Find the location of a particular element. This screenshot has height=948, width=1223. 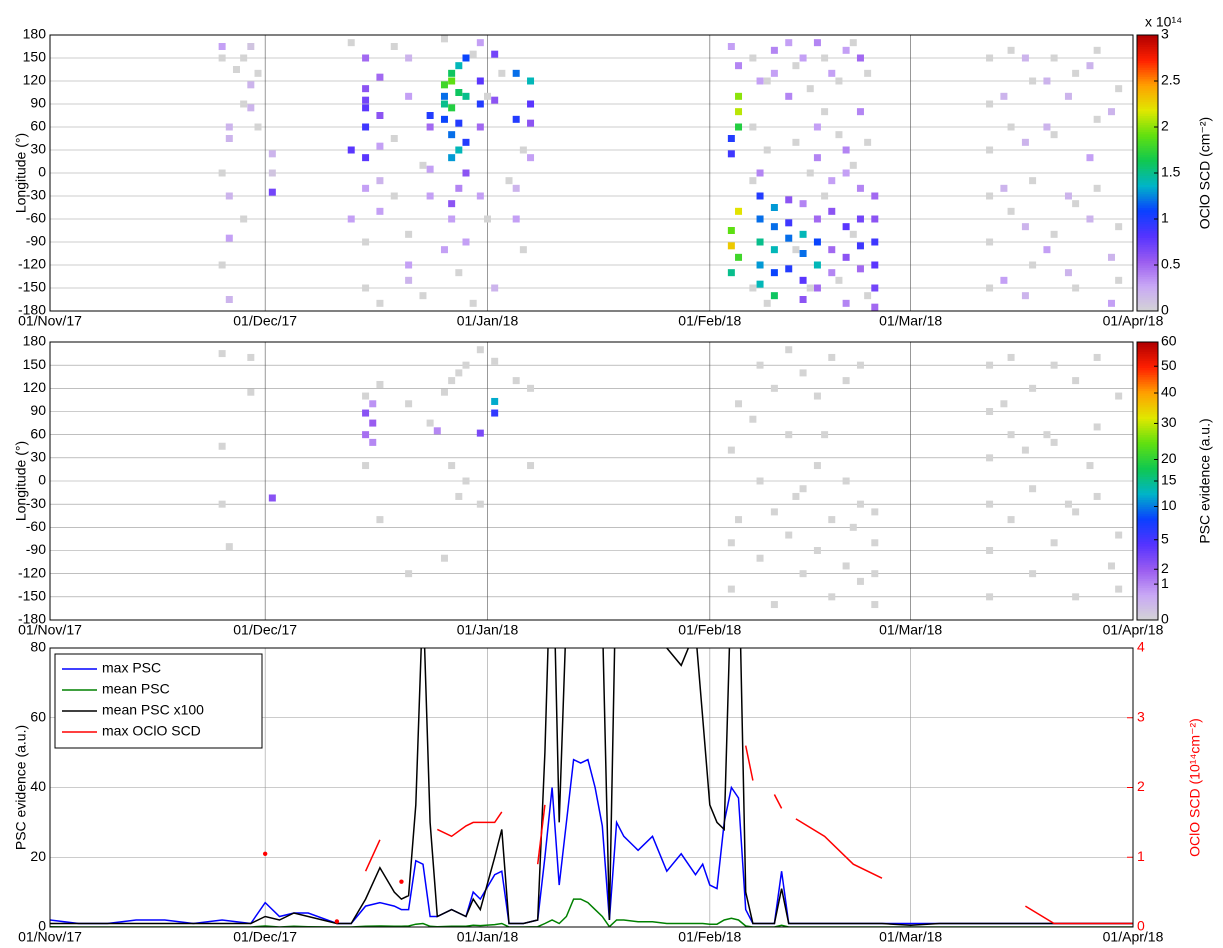

point is located at coordinates (401, 881).